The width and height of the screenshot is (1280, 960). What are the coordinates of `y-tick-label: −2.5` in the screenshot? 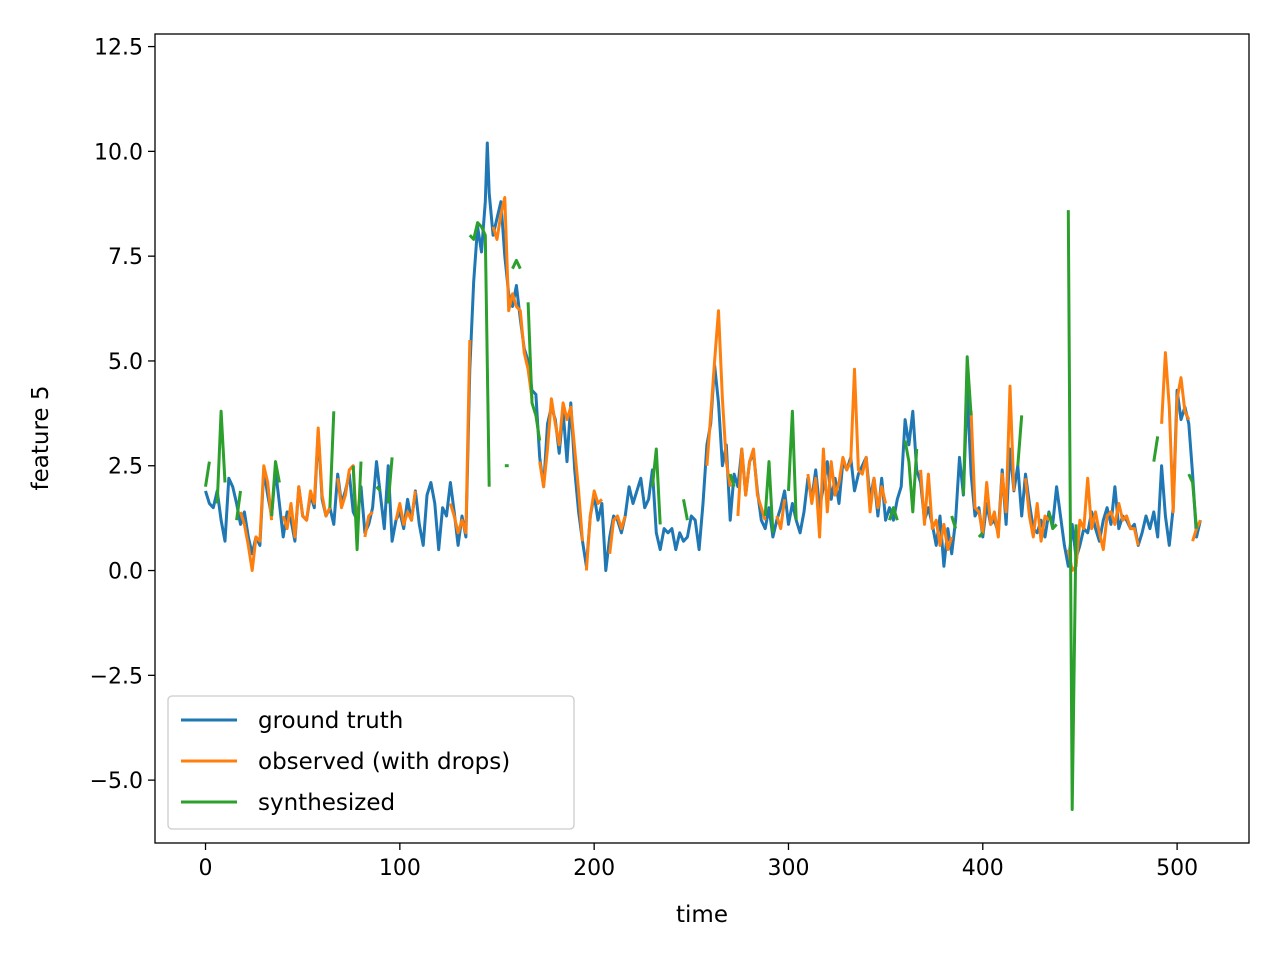 It's located at (116, 676).